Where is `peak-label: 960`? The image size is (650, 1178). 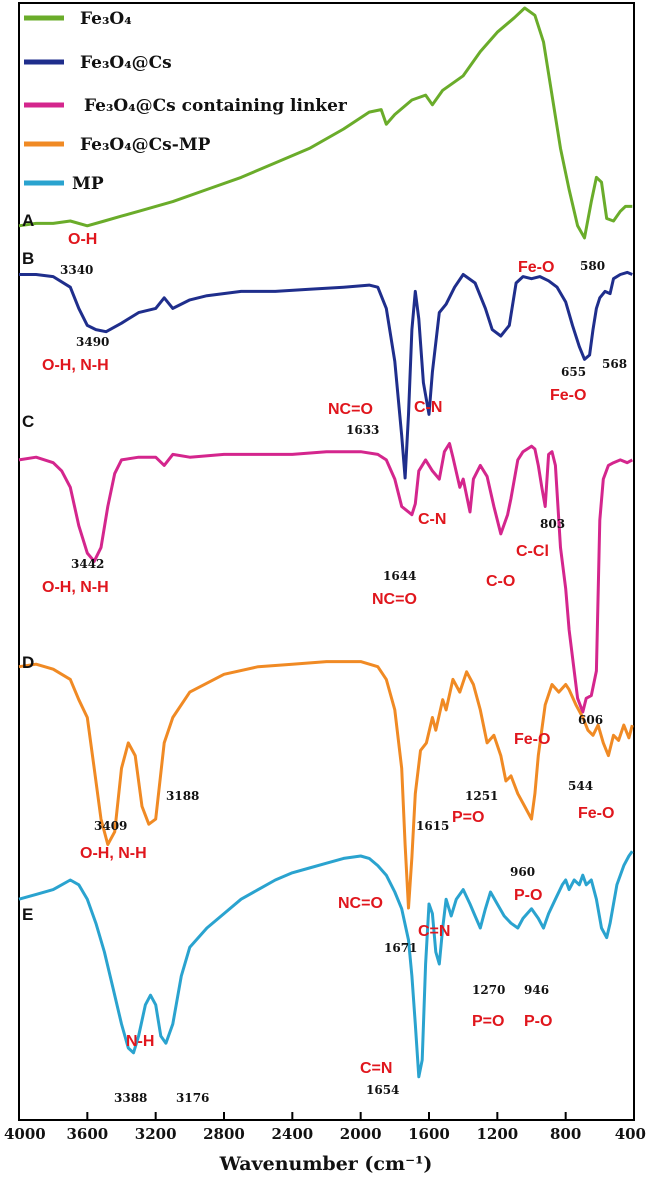
peak-label: 960 is located at coordinates (522, 872).